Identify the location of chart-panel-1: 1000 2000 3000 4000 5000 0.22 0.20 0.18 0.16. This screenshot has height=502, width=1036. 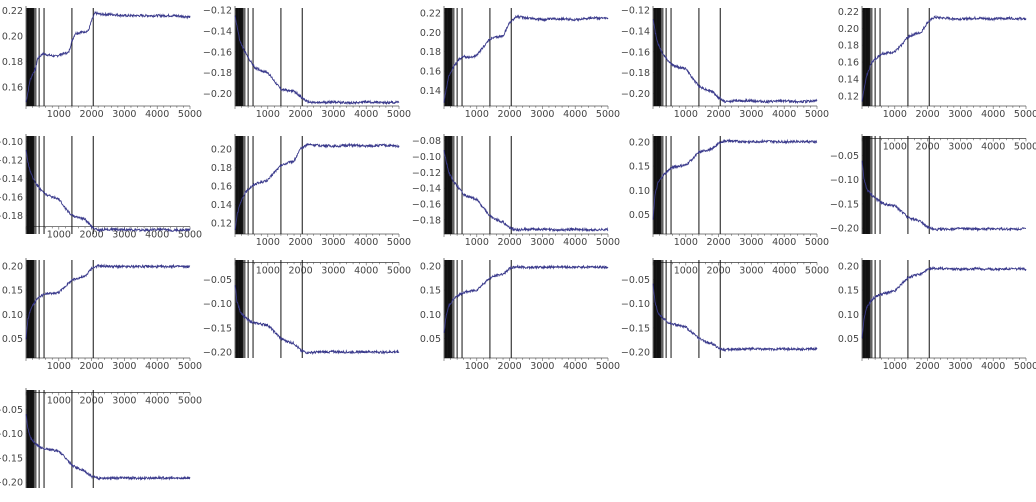
(101, 61).